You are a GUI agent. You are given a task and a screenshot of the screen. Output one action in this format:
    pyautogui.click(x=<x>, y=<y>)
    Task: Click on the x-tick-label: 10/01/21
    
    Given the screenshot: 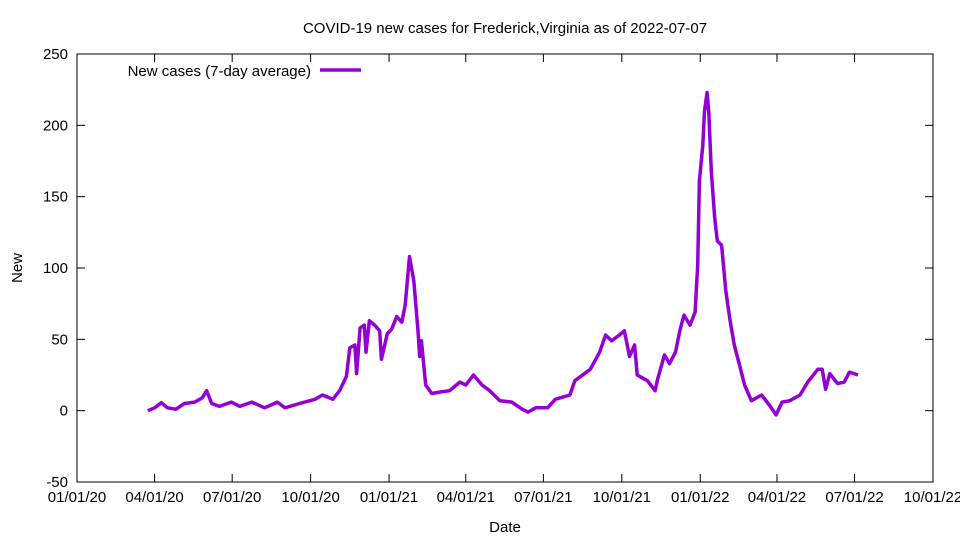 What is the action you would take?
    pyautogui.click(x=622, y=497)
    